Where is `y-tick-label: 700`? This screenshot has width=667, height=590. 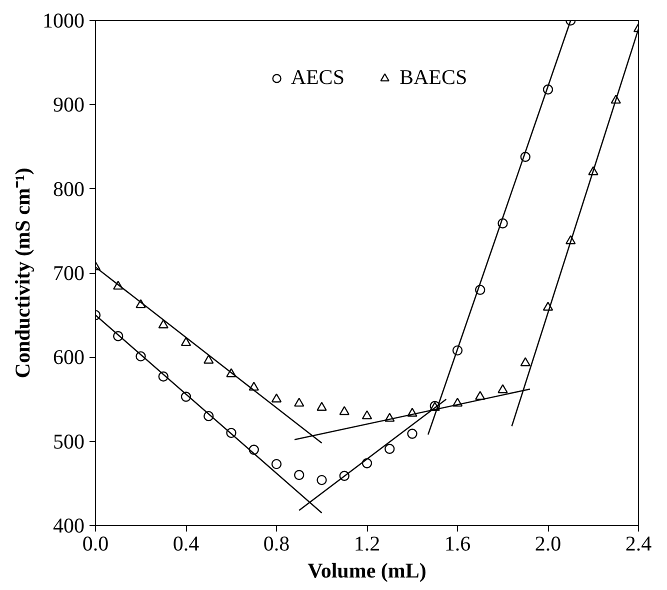 y-tick-label: 700 is located at coordinates (68, 273).